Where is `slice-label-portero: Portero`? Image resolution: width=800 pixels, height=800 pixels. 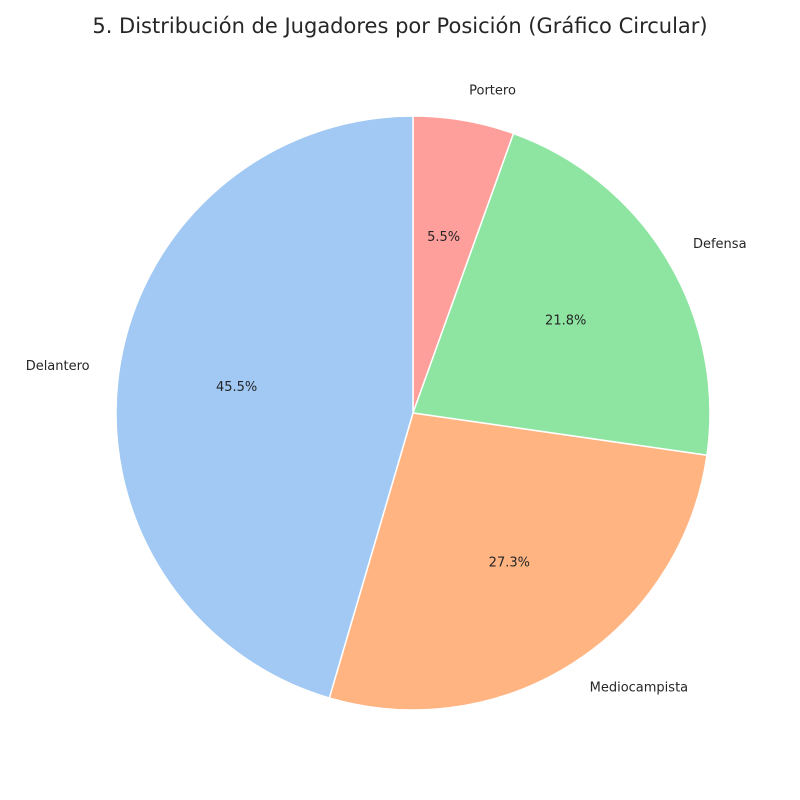
slice-label-portero: Portero is located at coordinates (492, 91).